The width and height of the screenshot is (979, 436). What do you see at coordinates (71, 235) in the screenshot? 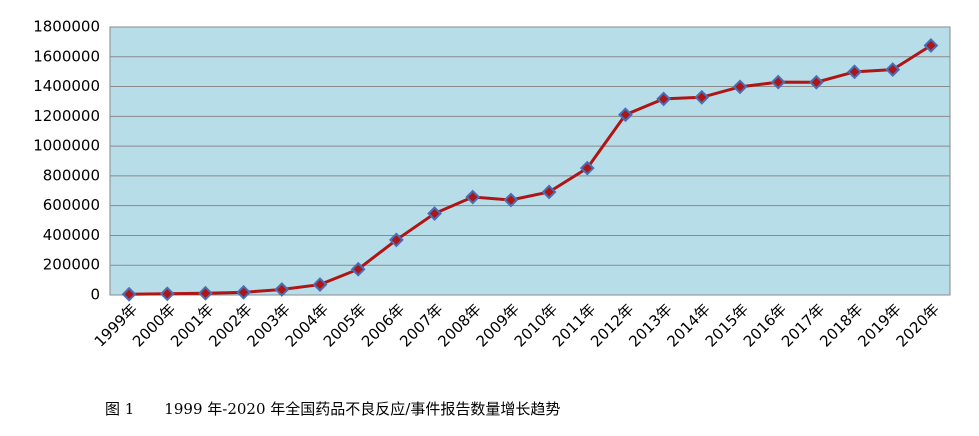
I see `y-tick-label: 400000` at bounding box center [71, 235].